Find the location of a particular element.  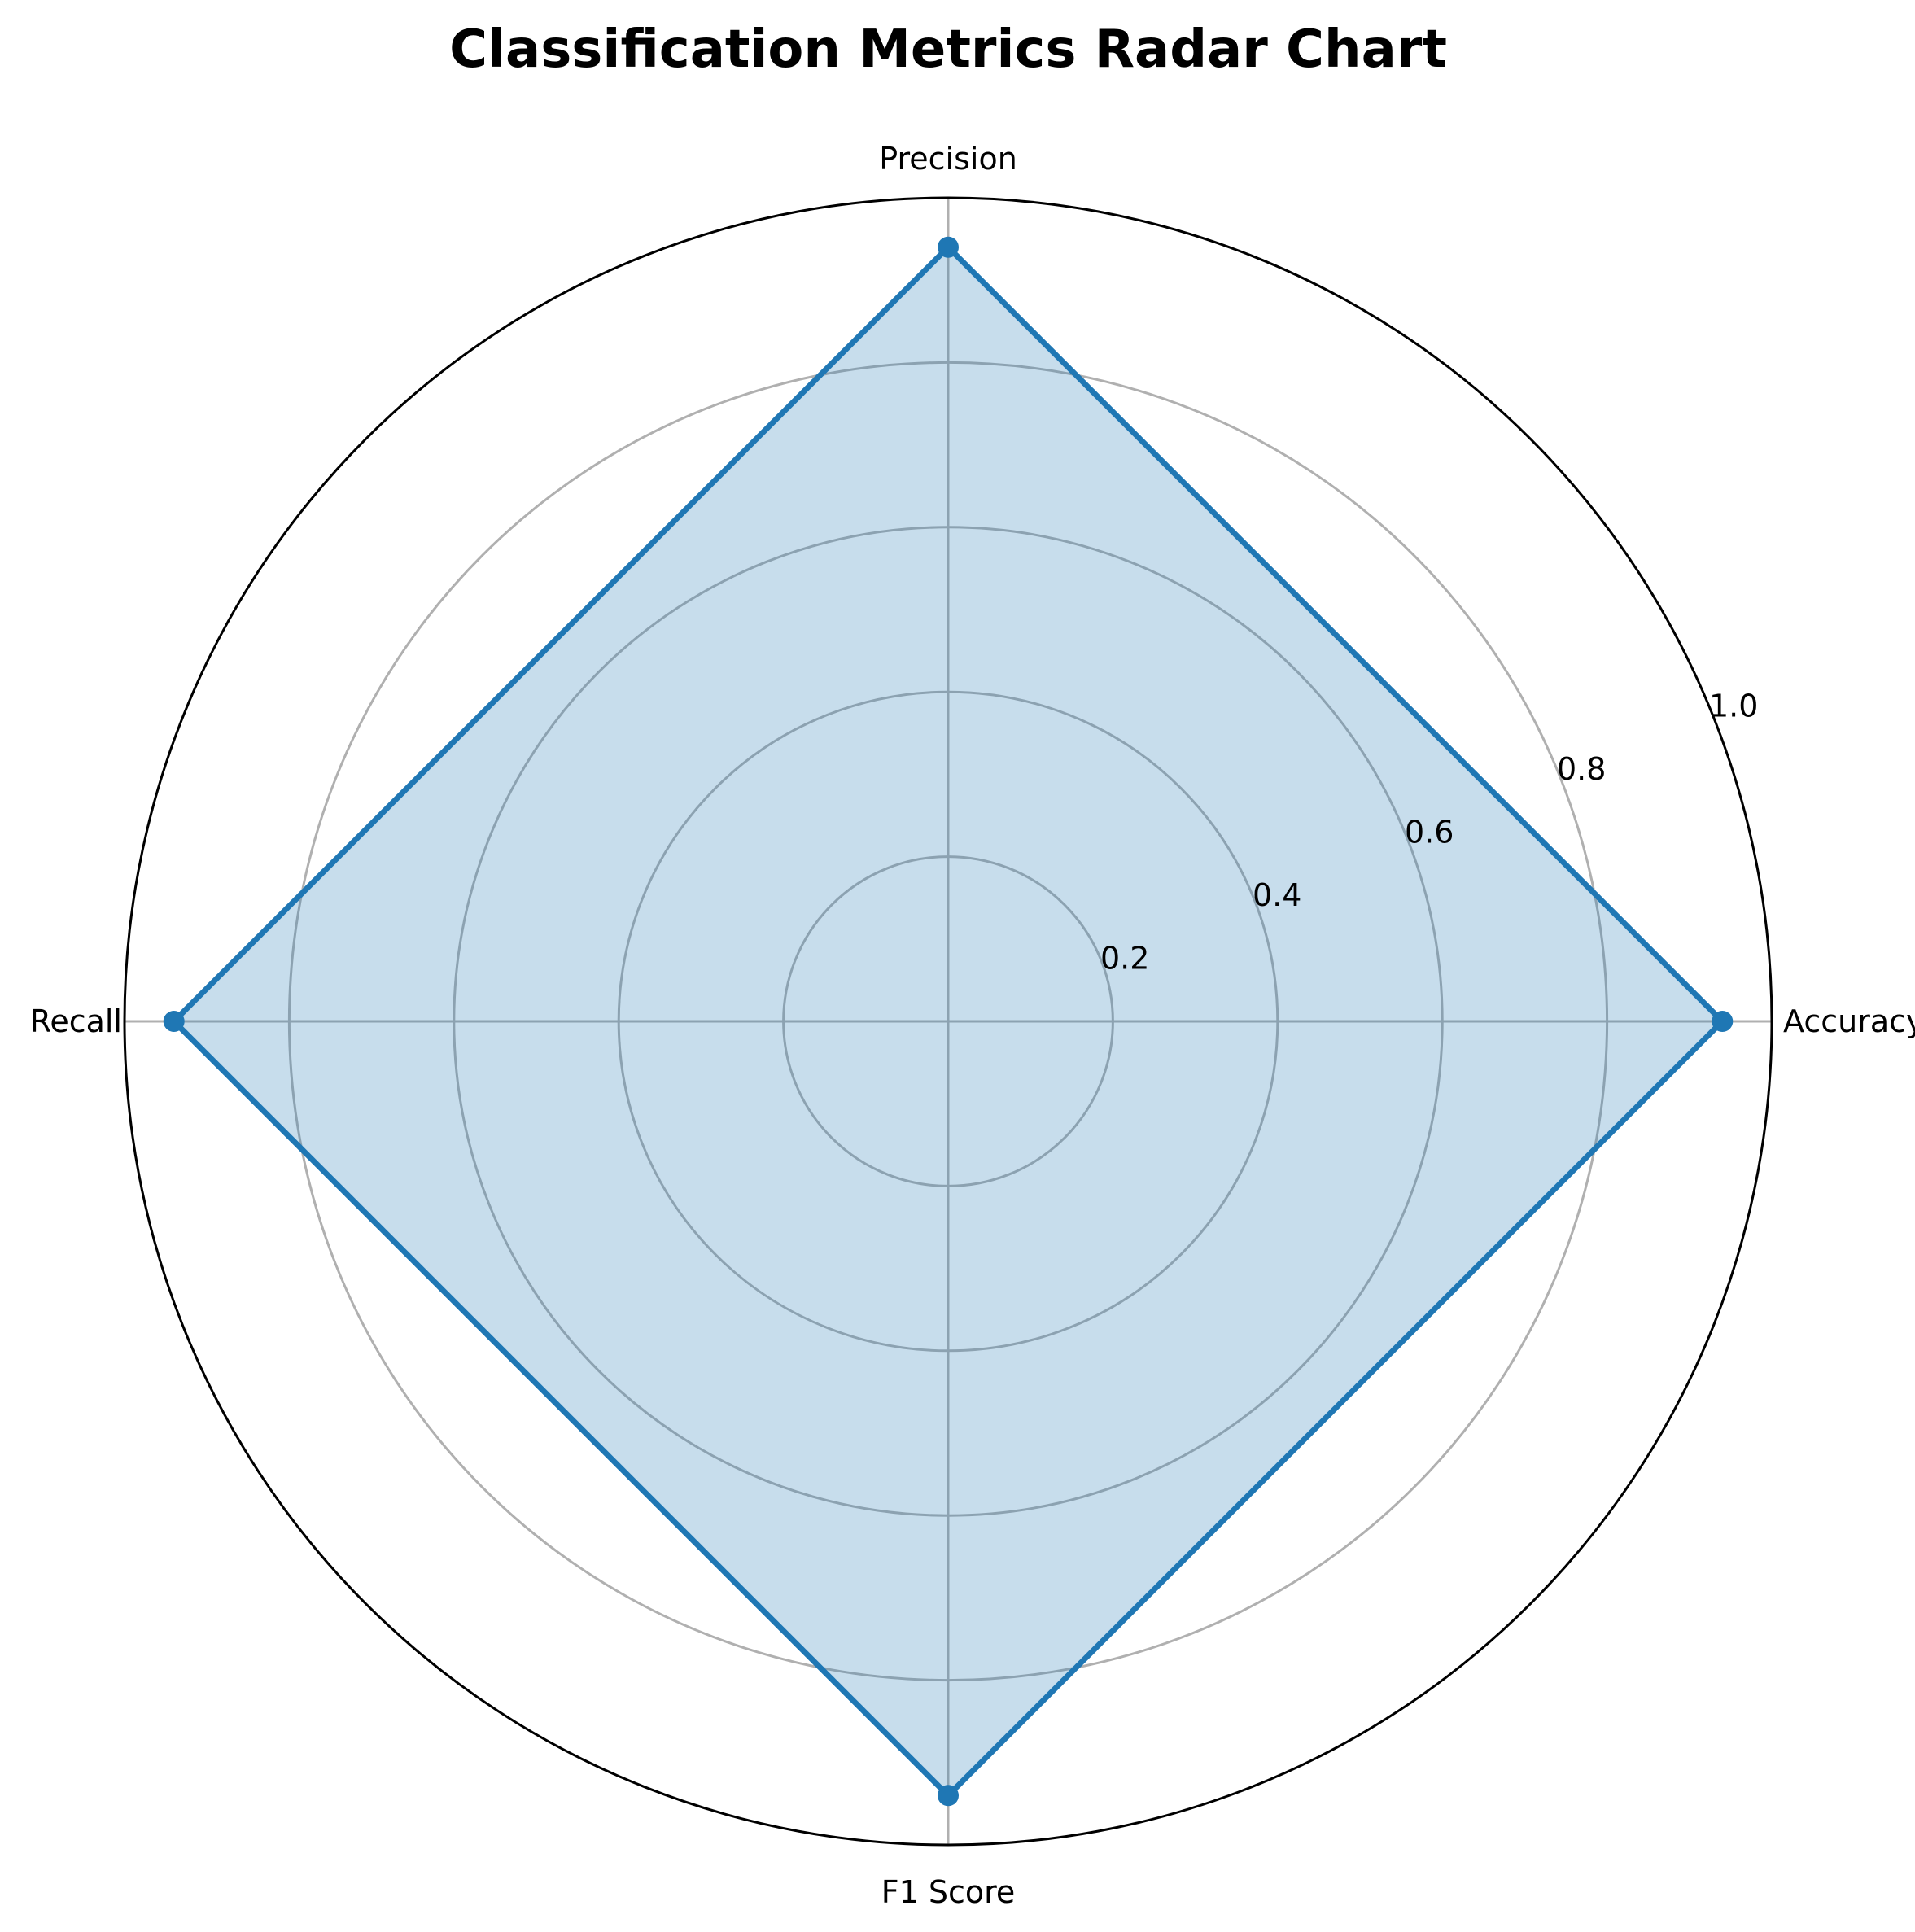

category-label-precision: Precision is located at coordinates (948, 159).